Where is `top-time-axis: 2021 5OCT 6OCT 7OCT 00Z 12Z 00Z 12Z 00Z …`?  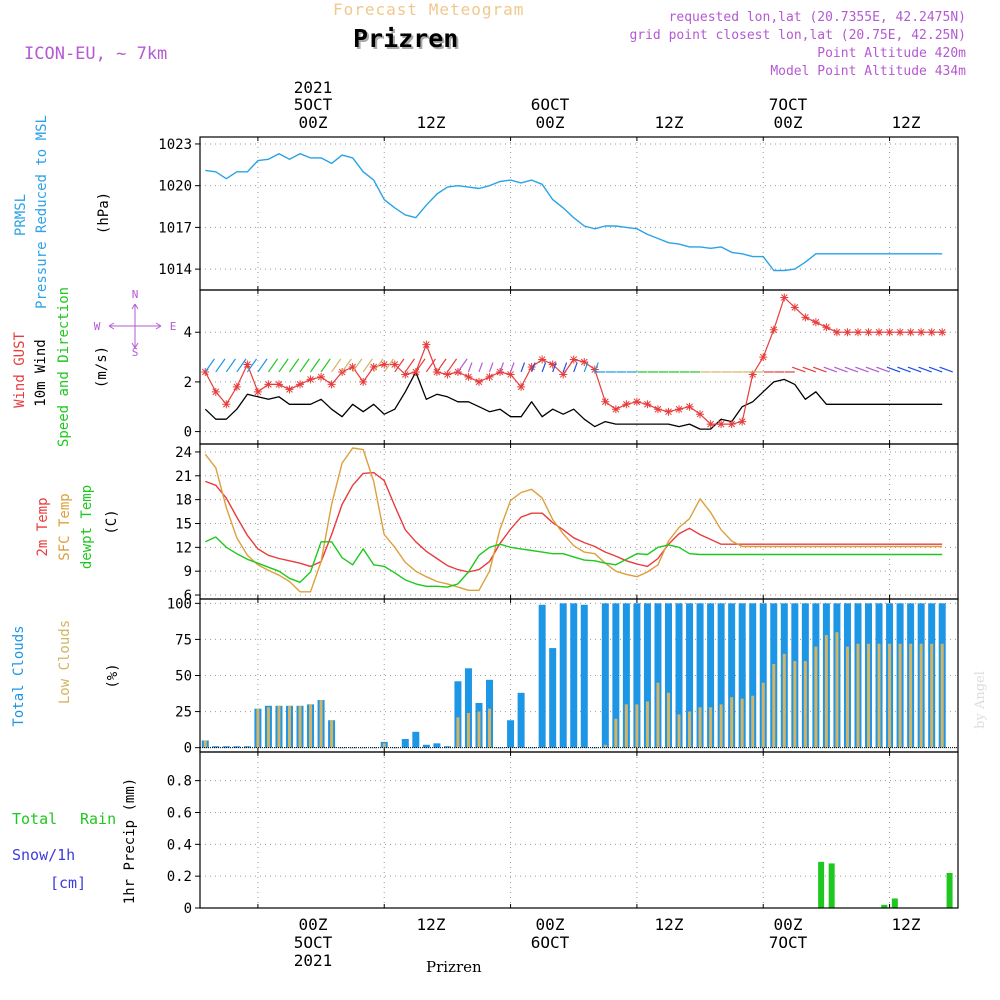 top-time-axis: 2021 5OCT 6OCT 7OCT 00Z 12Z 00Z 12Z 00Z … is located at coordinates (607, 105).